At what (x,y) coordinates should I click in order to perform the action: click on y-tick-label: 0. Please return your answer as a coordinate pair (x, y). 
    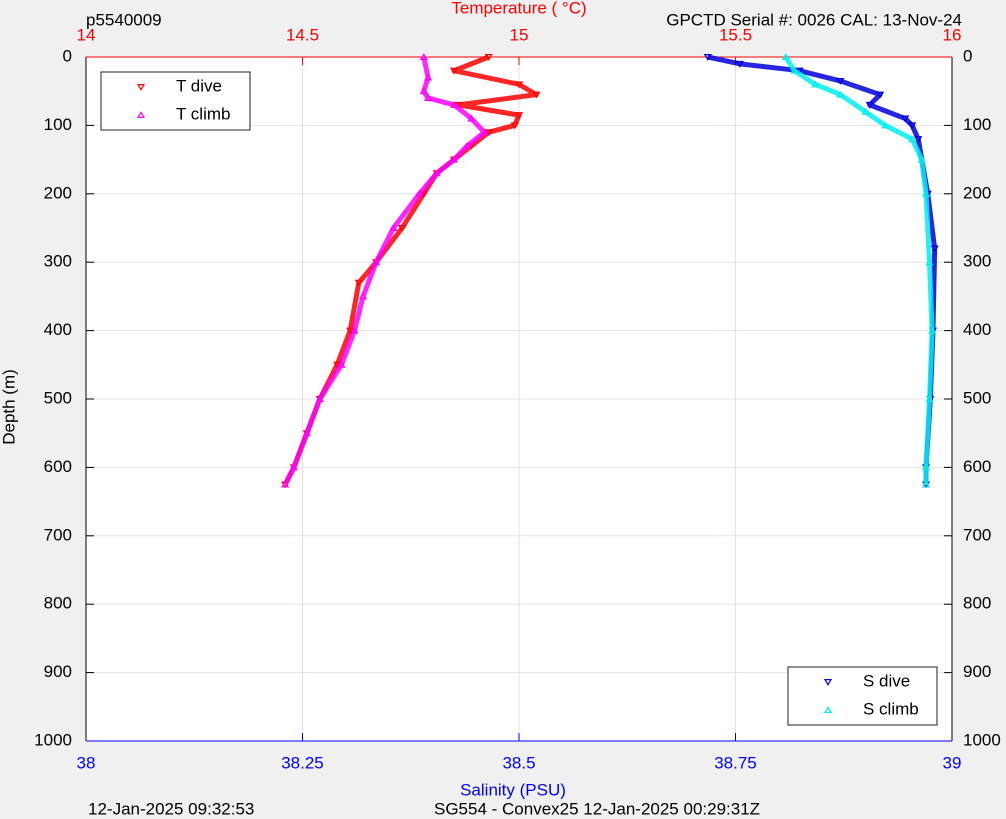
    Looking at the image, I should click on (67, 55).